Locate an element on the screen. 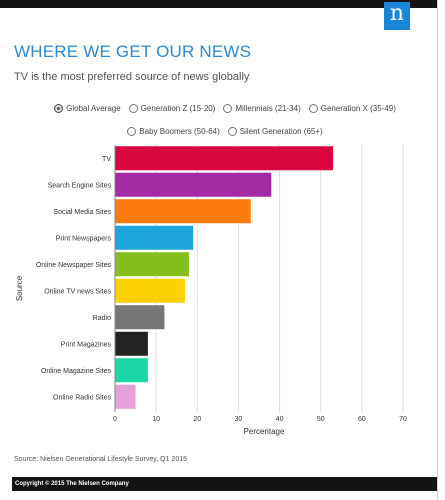  filter-option-label: Global Average is located at coordinates (93, 108).